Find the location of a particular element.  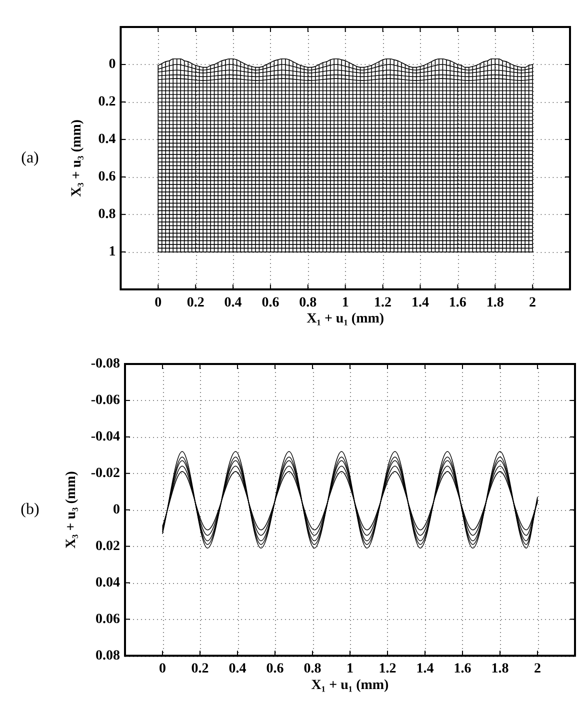

y-tick-label: 0.8 is located at coordinates (107, 214).